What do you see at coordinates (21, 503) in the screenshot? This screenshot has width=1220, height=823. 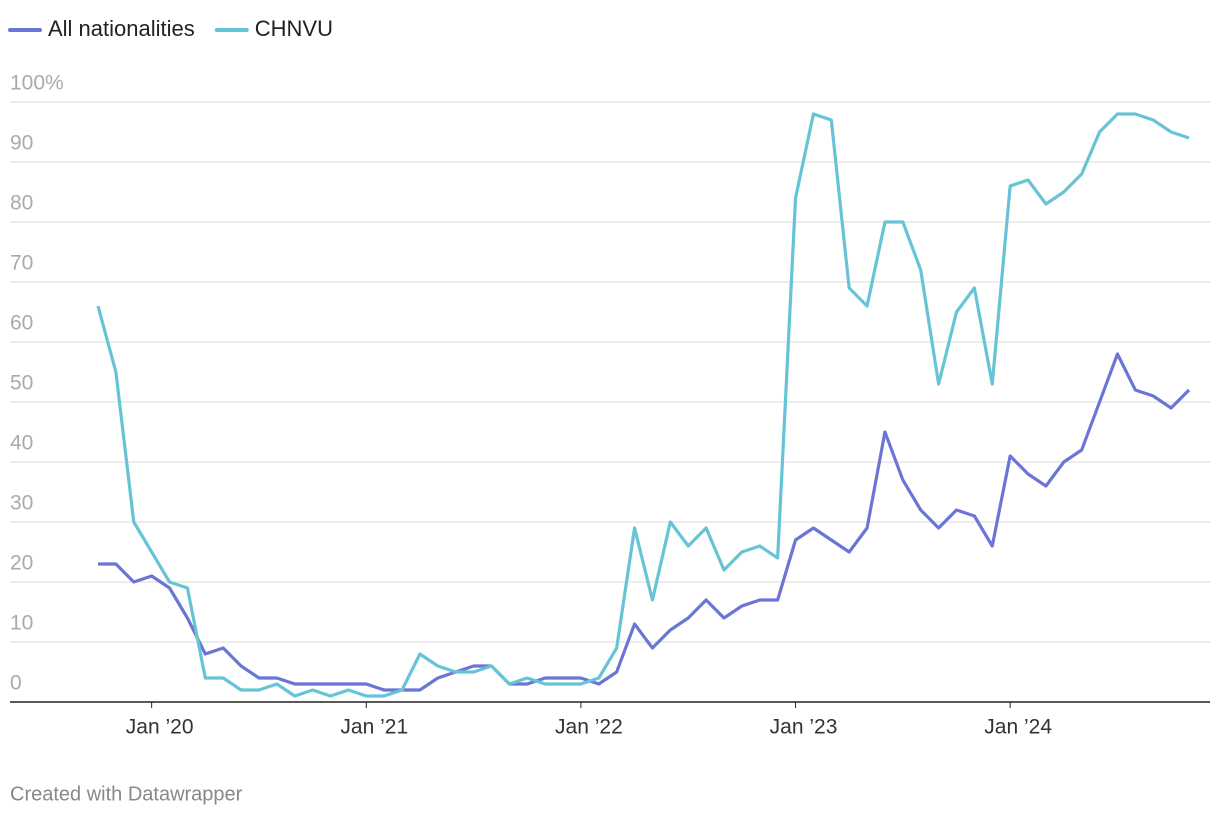 I see `y-tick-label: 30` at bounding box center [21, 503].